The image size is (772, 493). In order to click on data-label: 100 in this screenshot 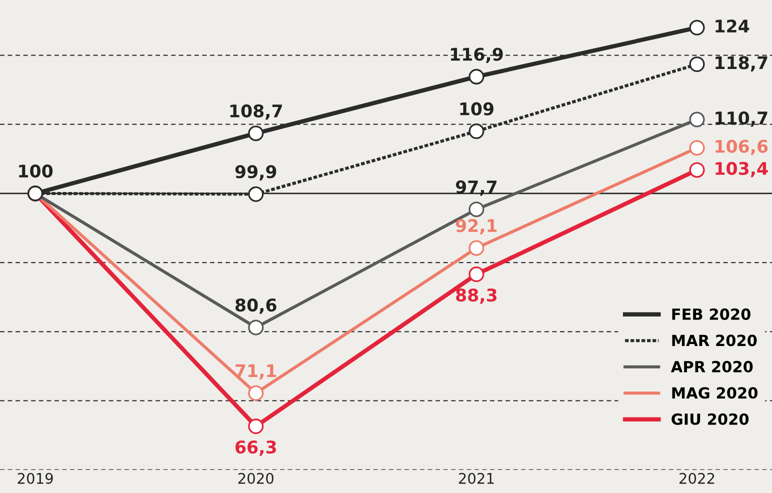, I will do `click(36, 171)`.